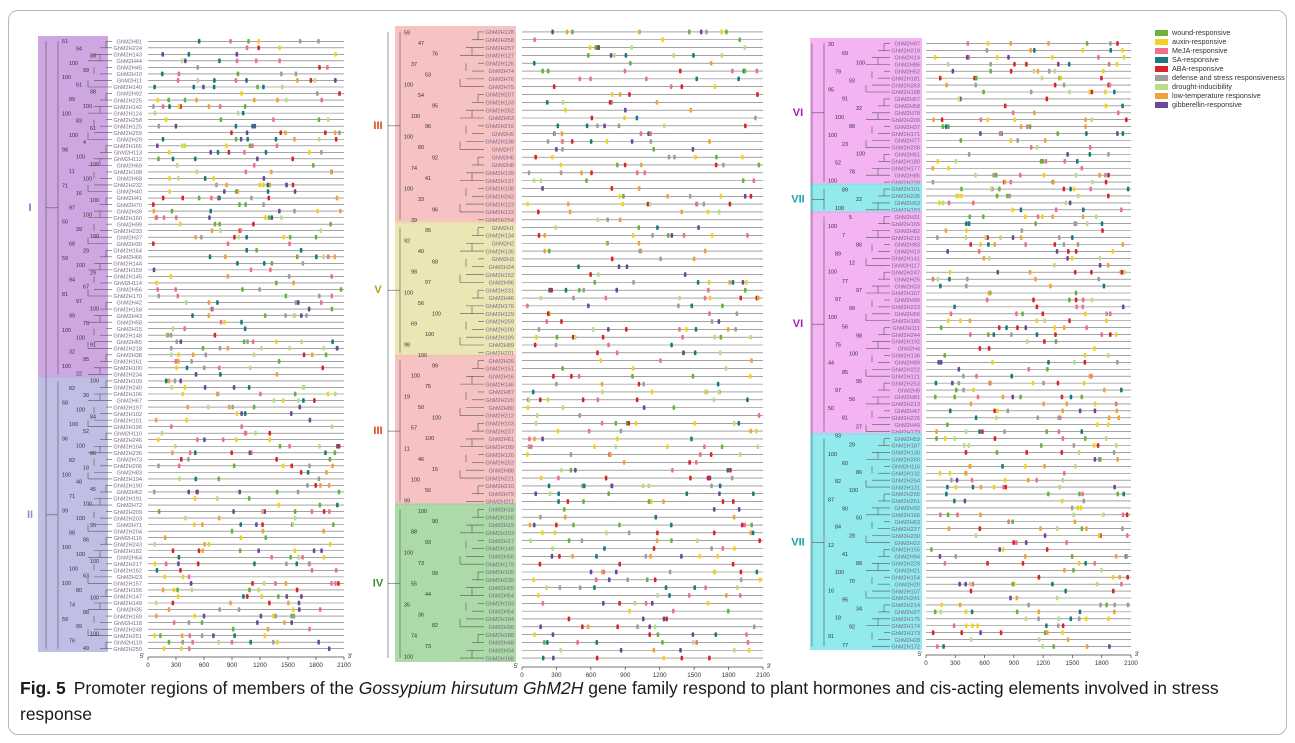 Image resolution: width=1295 pixels, height=743 pixels. What do you see at coordinates (502, 268) in the screenshot?
I see `gene-label: GhM2H24` at bounding box center [502, 268].